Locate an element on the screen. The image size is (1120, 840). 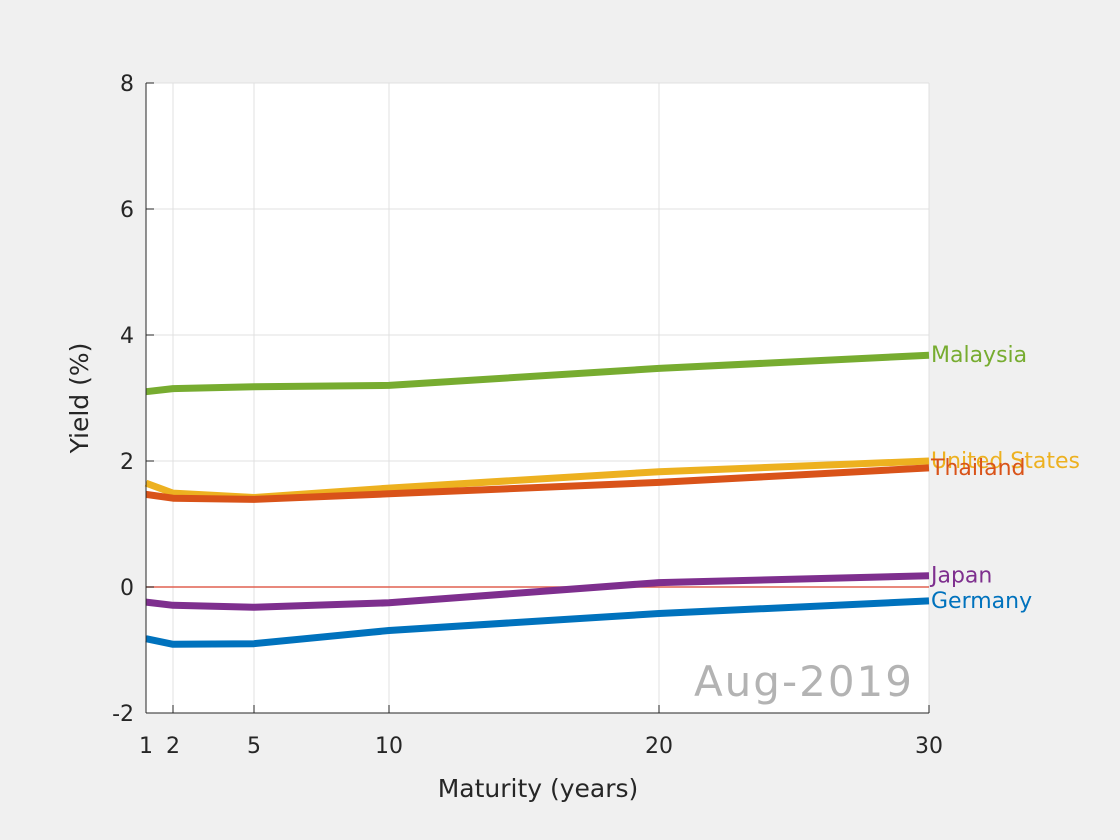
y-tick-label: 8 is located at coordinates (127, 84).